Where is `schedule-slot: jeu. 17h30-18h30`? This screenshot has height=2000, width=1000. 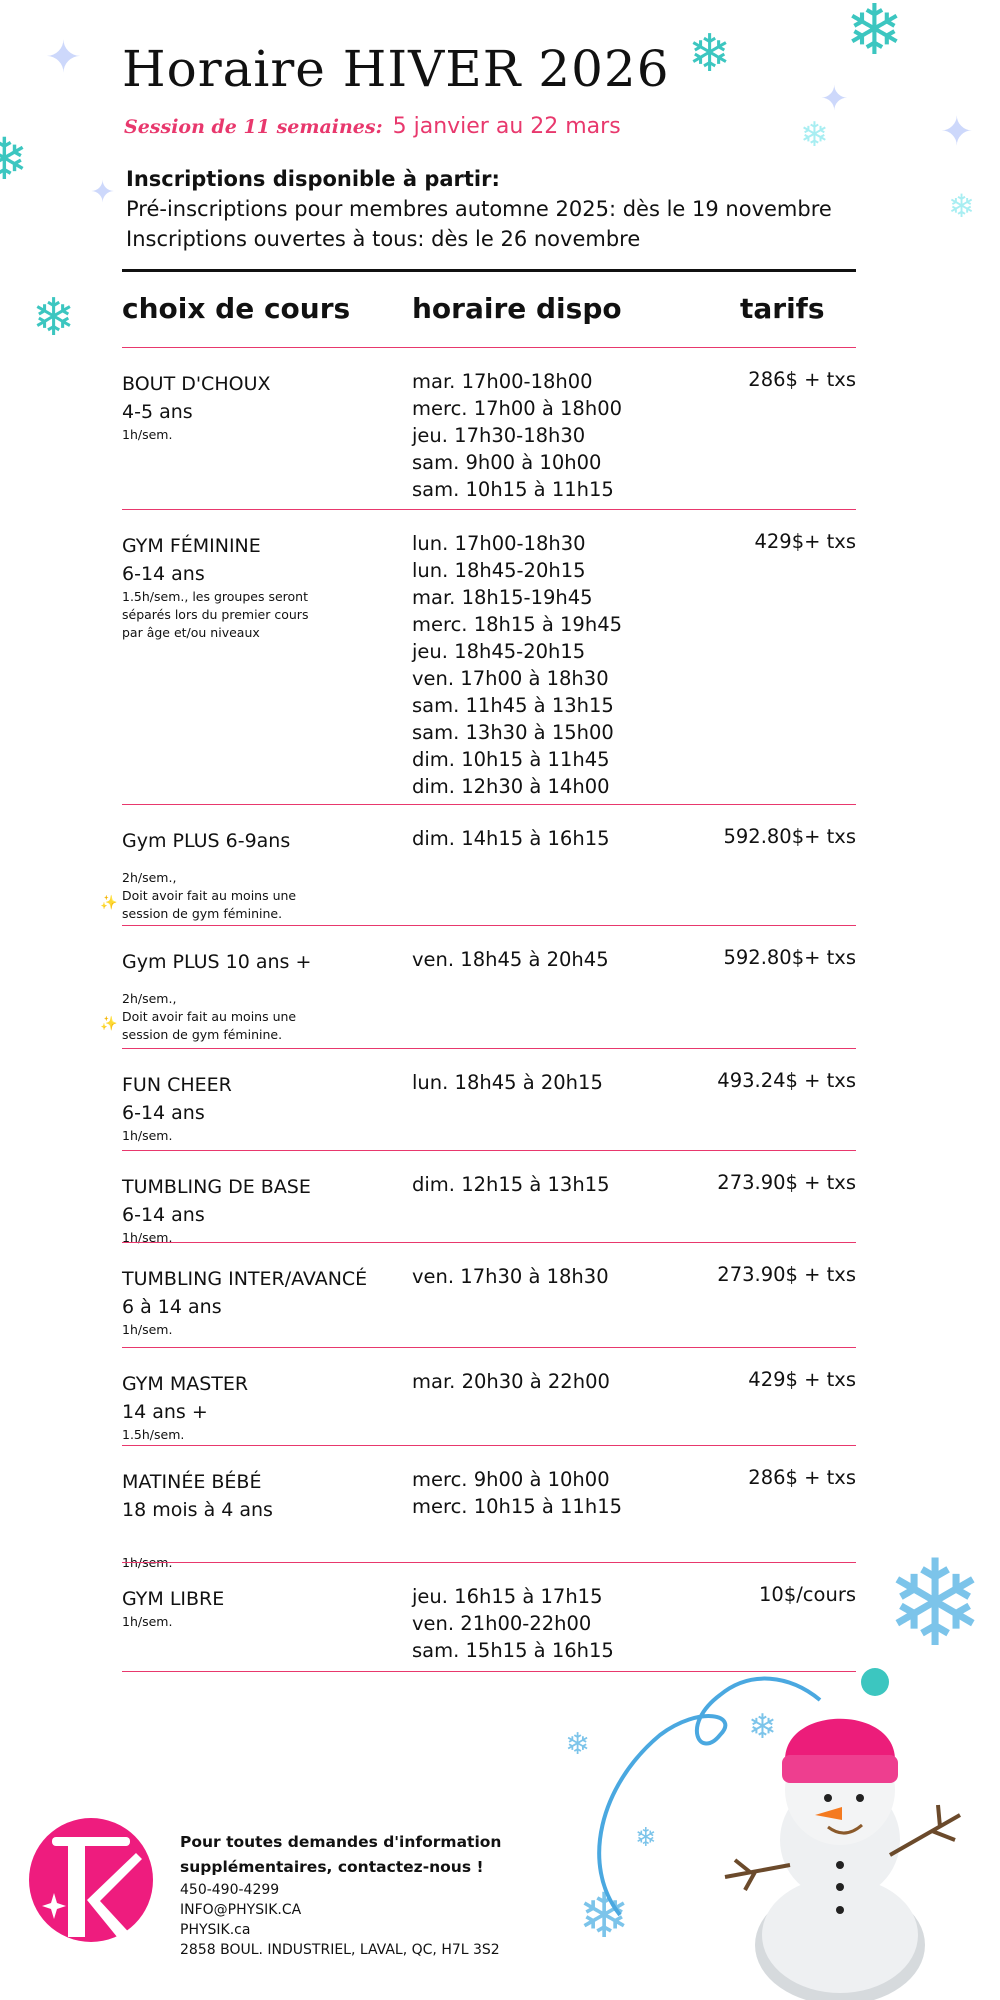 schedule-slot: jeu. 17h30-18h30 is located at coordinates (499, 435).